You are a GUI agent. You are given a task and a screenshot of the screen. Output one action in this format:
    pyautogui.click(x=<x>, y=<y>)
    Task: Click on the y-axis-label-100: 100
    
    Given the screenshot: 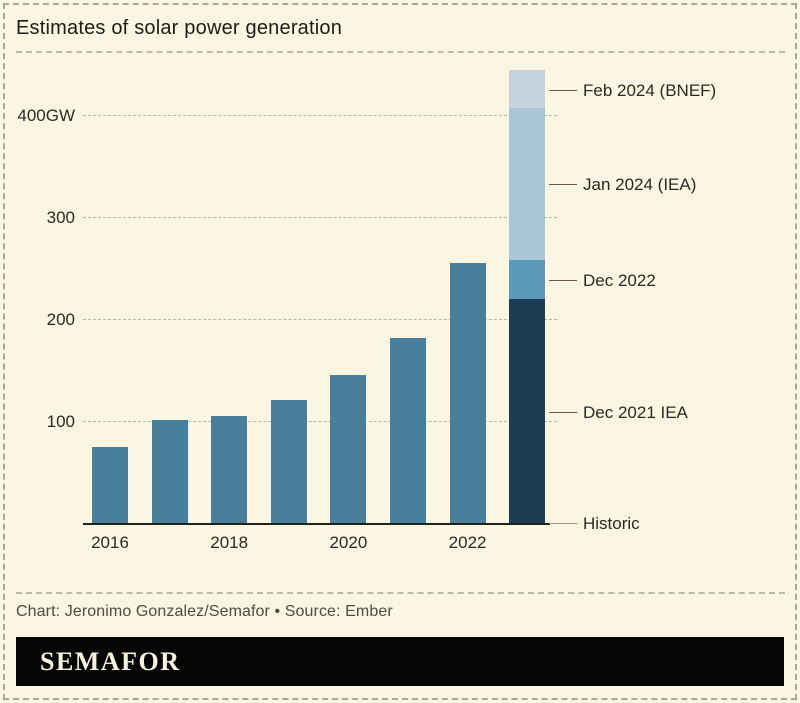 What is the action you would take?
    pyautogui.click(x=60, y=421)
    